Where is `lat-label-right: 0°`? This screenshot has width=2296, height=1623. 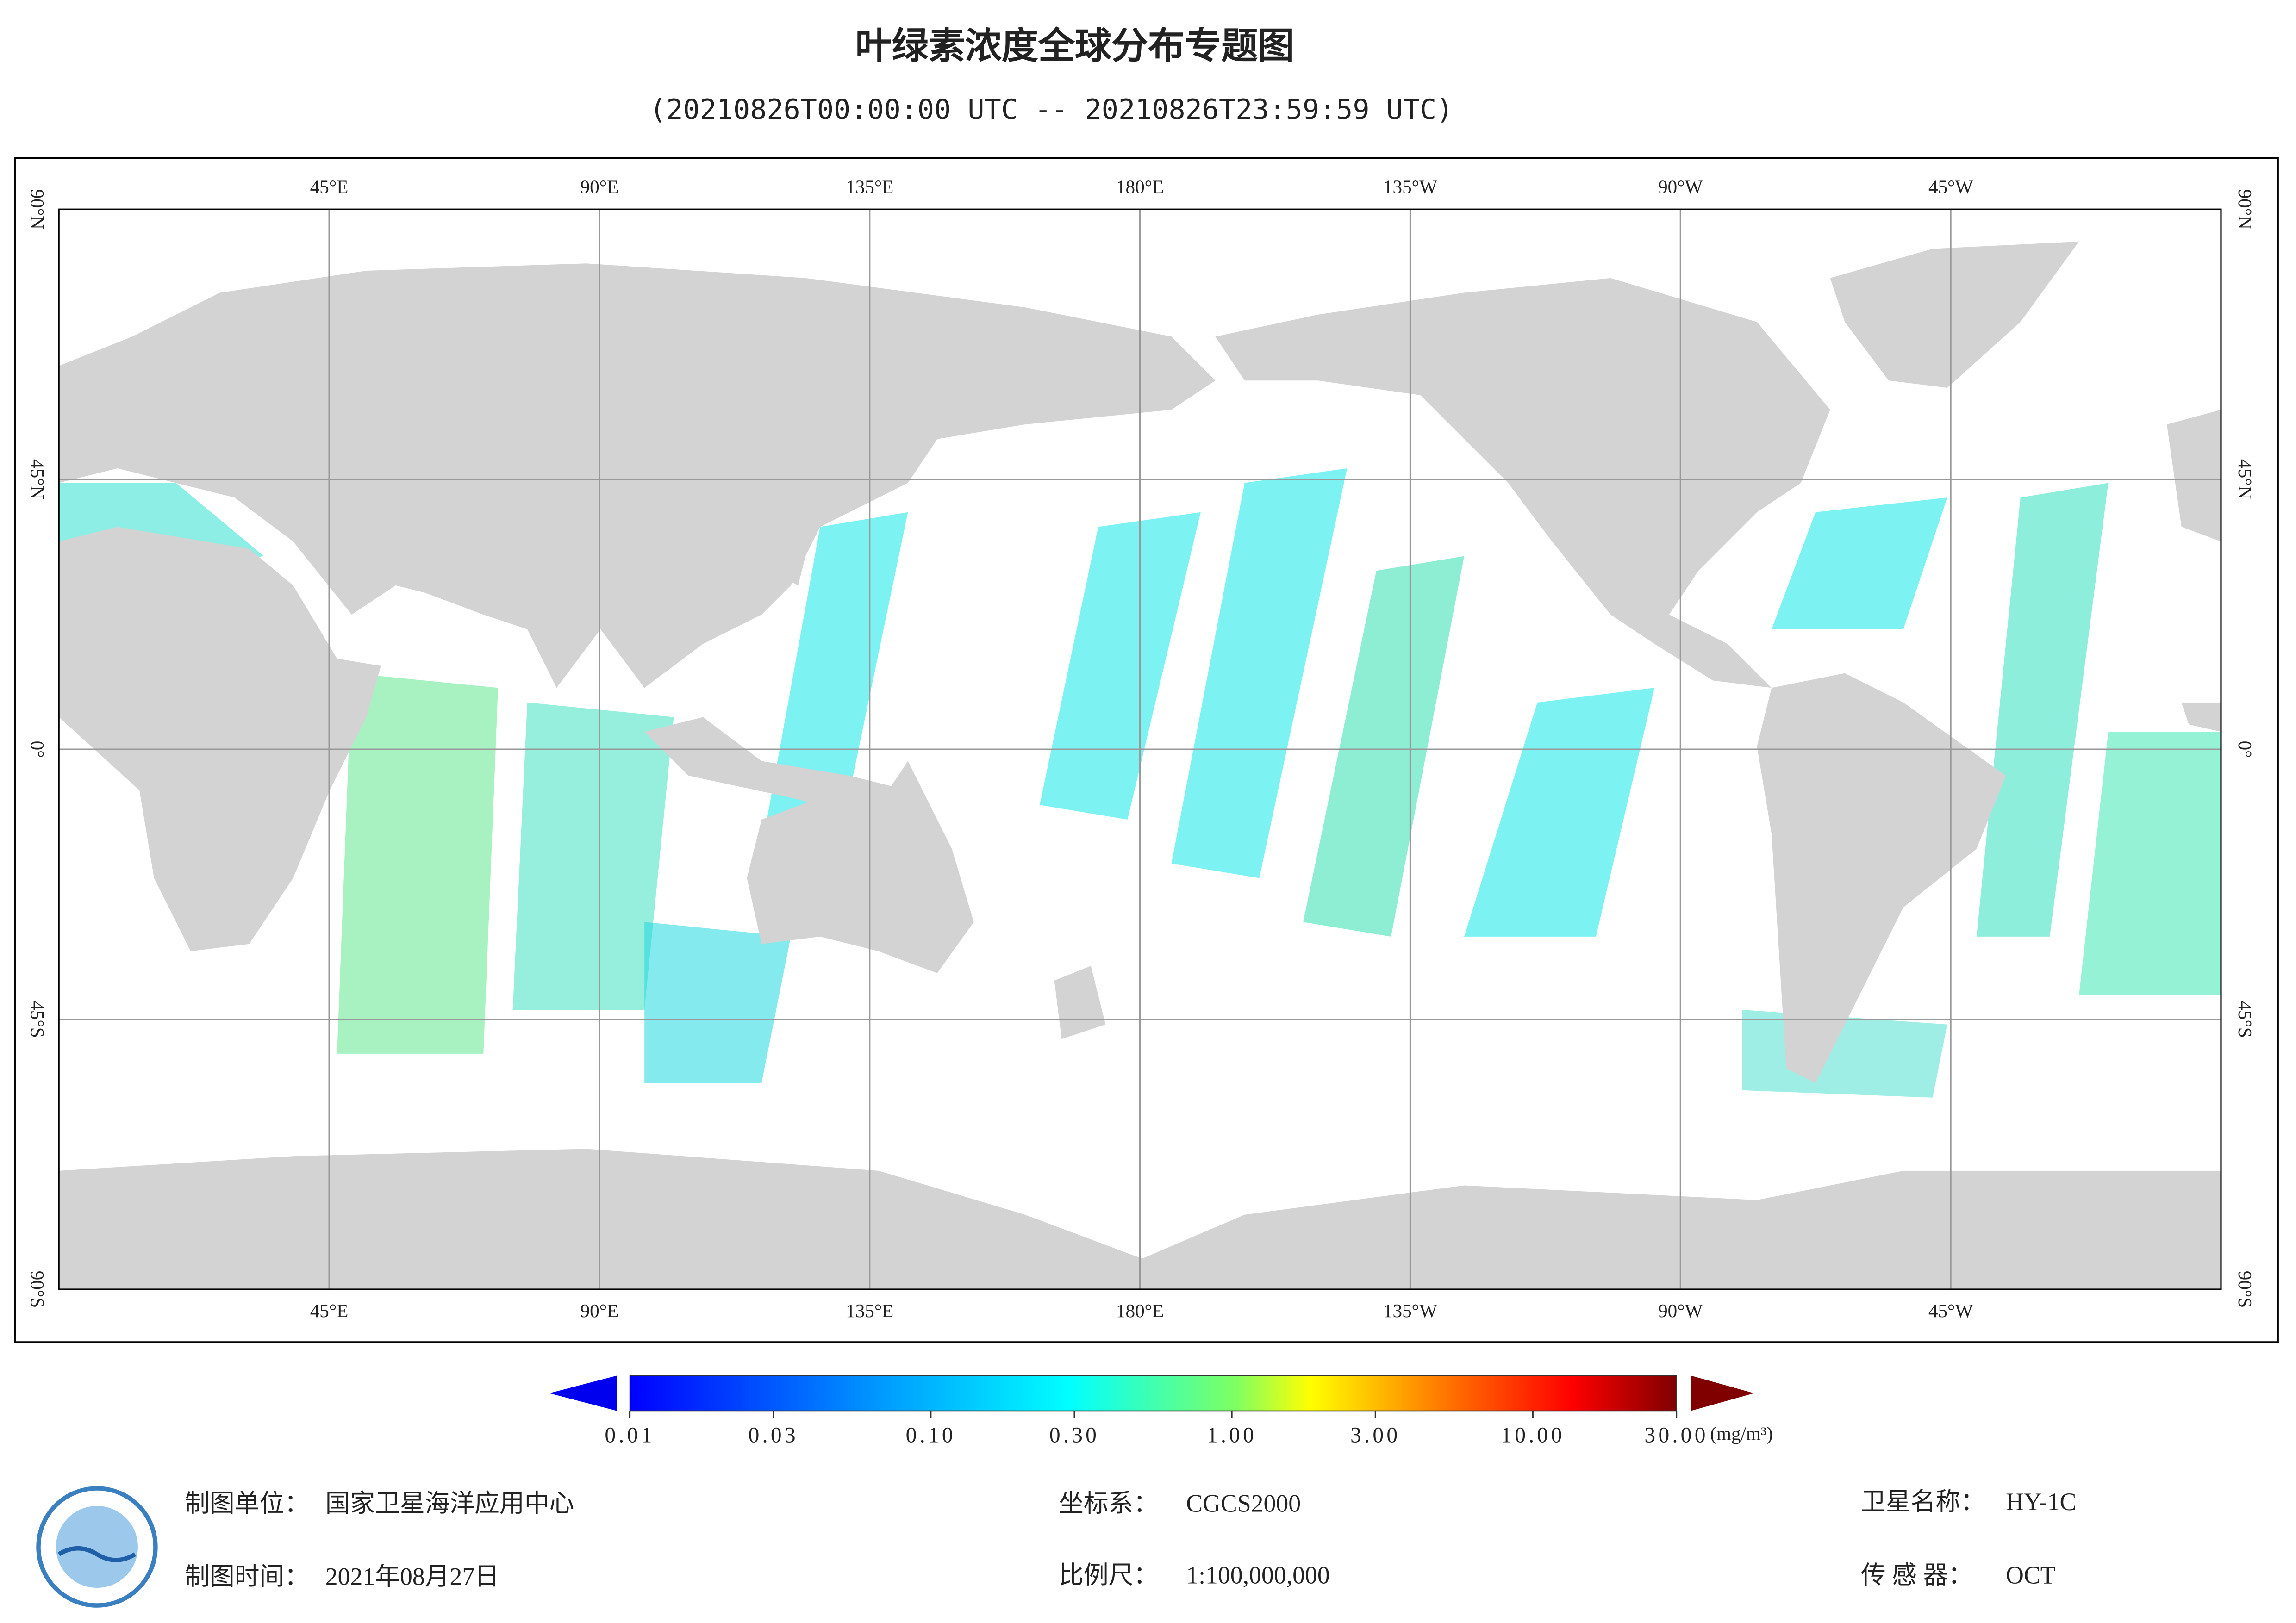 lat-label-right: 0° is located at coordinates (2245, 749).